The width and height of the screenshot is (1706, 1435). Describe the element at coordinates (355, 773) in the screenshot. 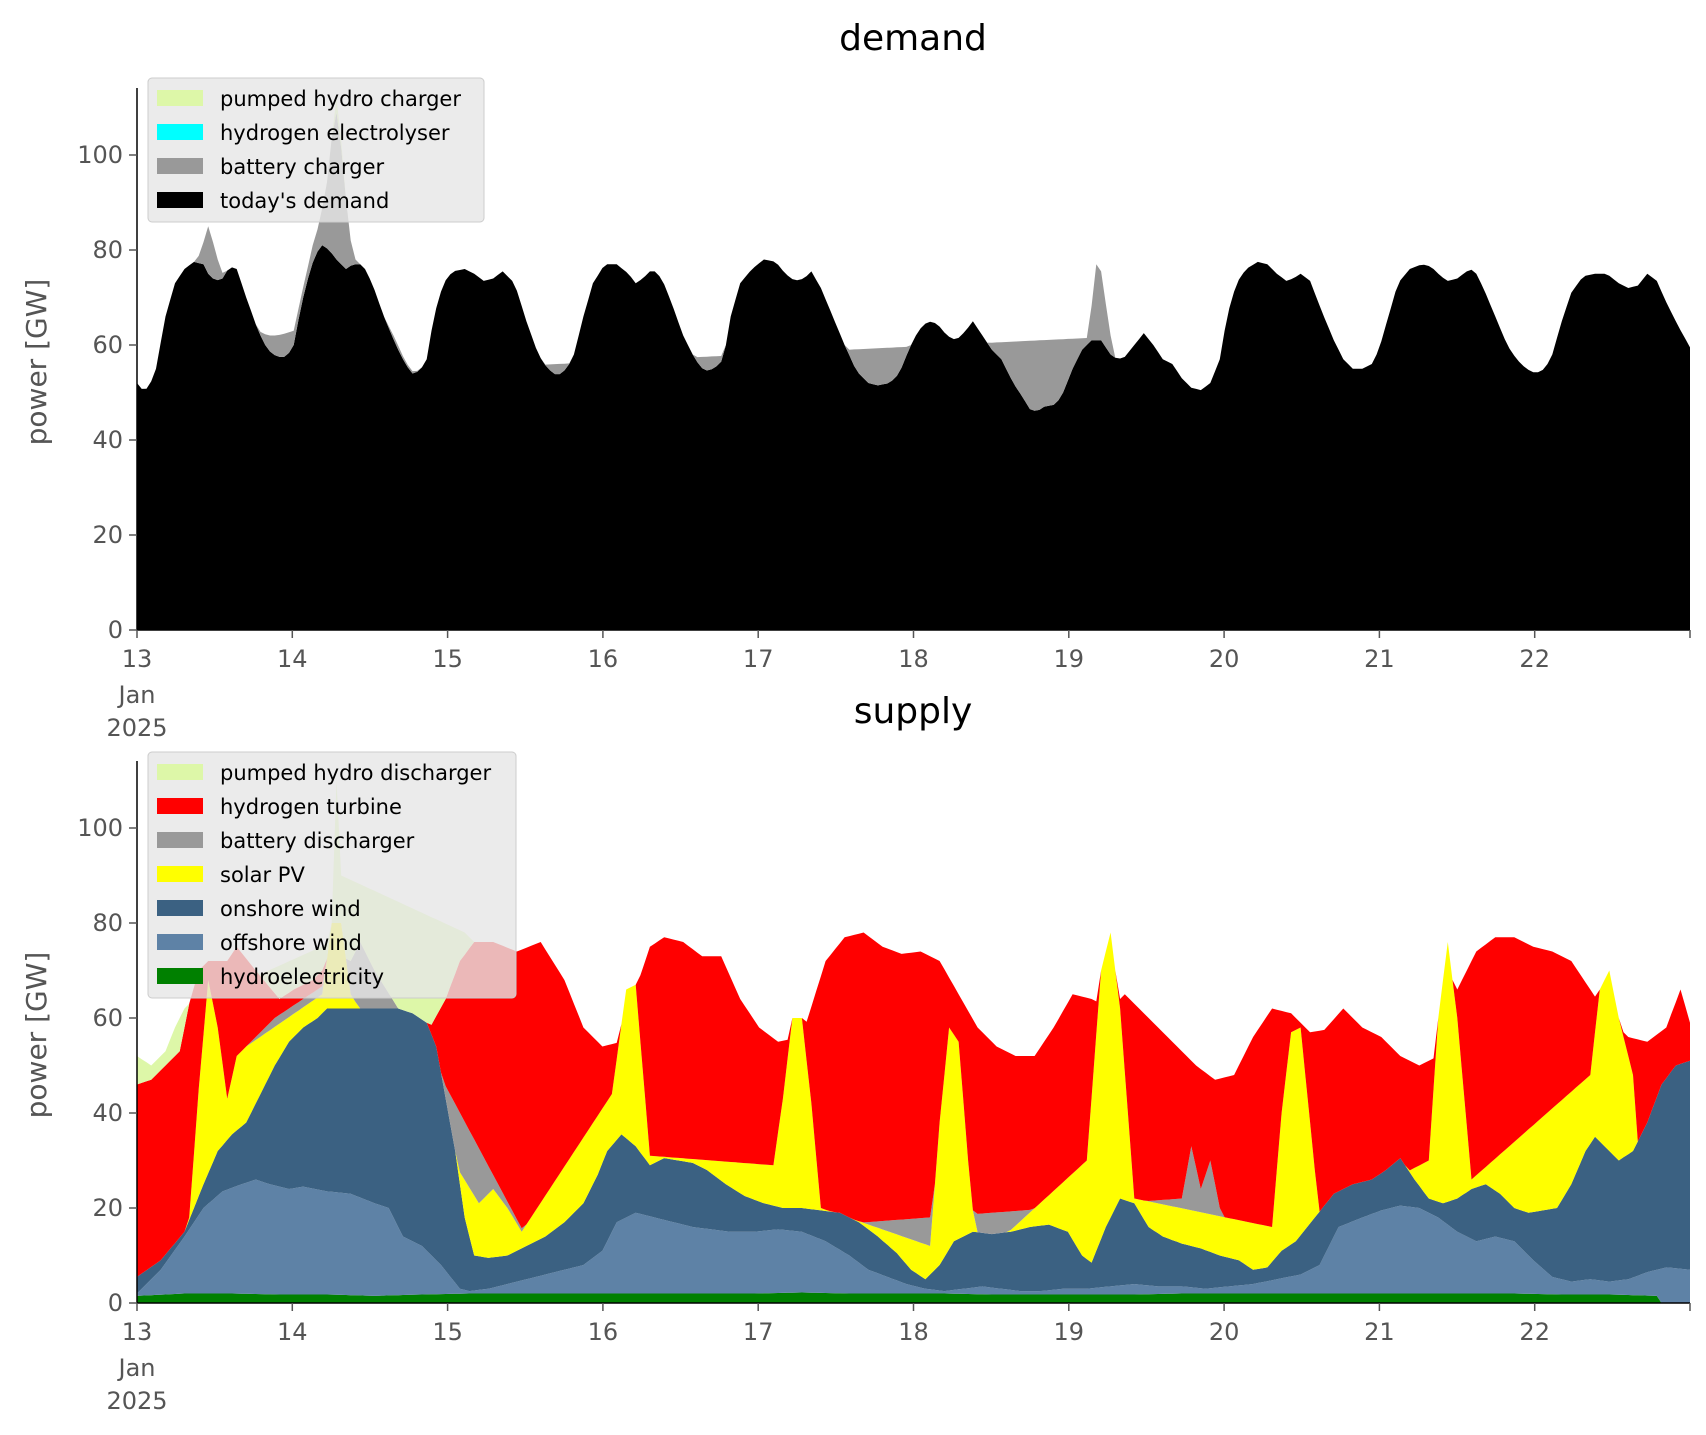

I see `legend-label-pumped-hydro-discharger: pumped hydro discharger` at that location.